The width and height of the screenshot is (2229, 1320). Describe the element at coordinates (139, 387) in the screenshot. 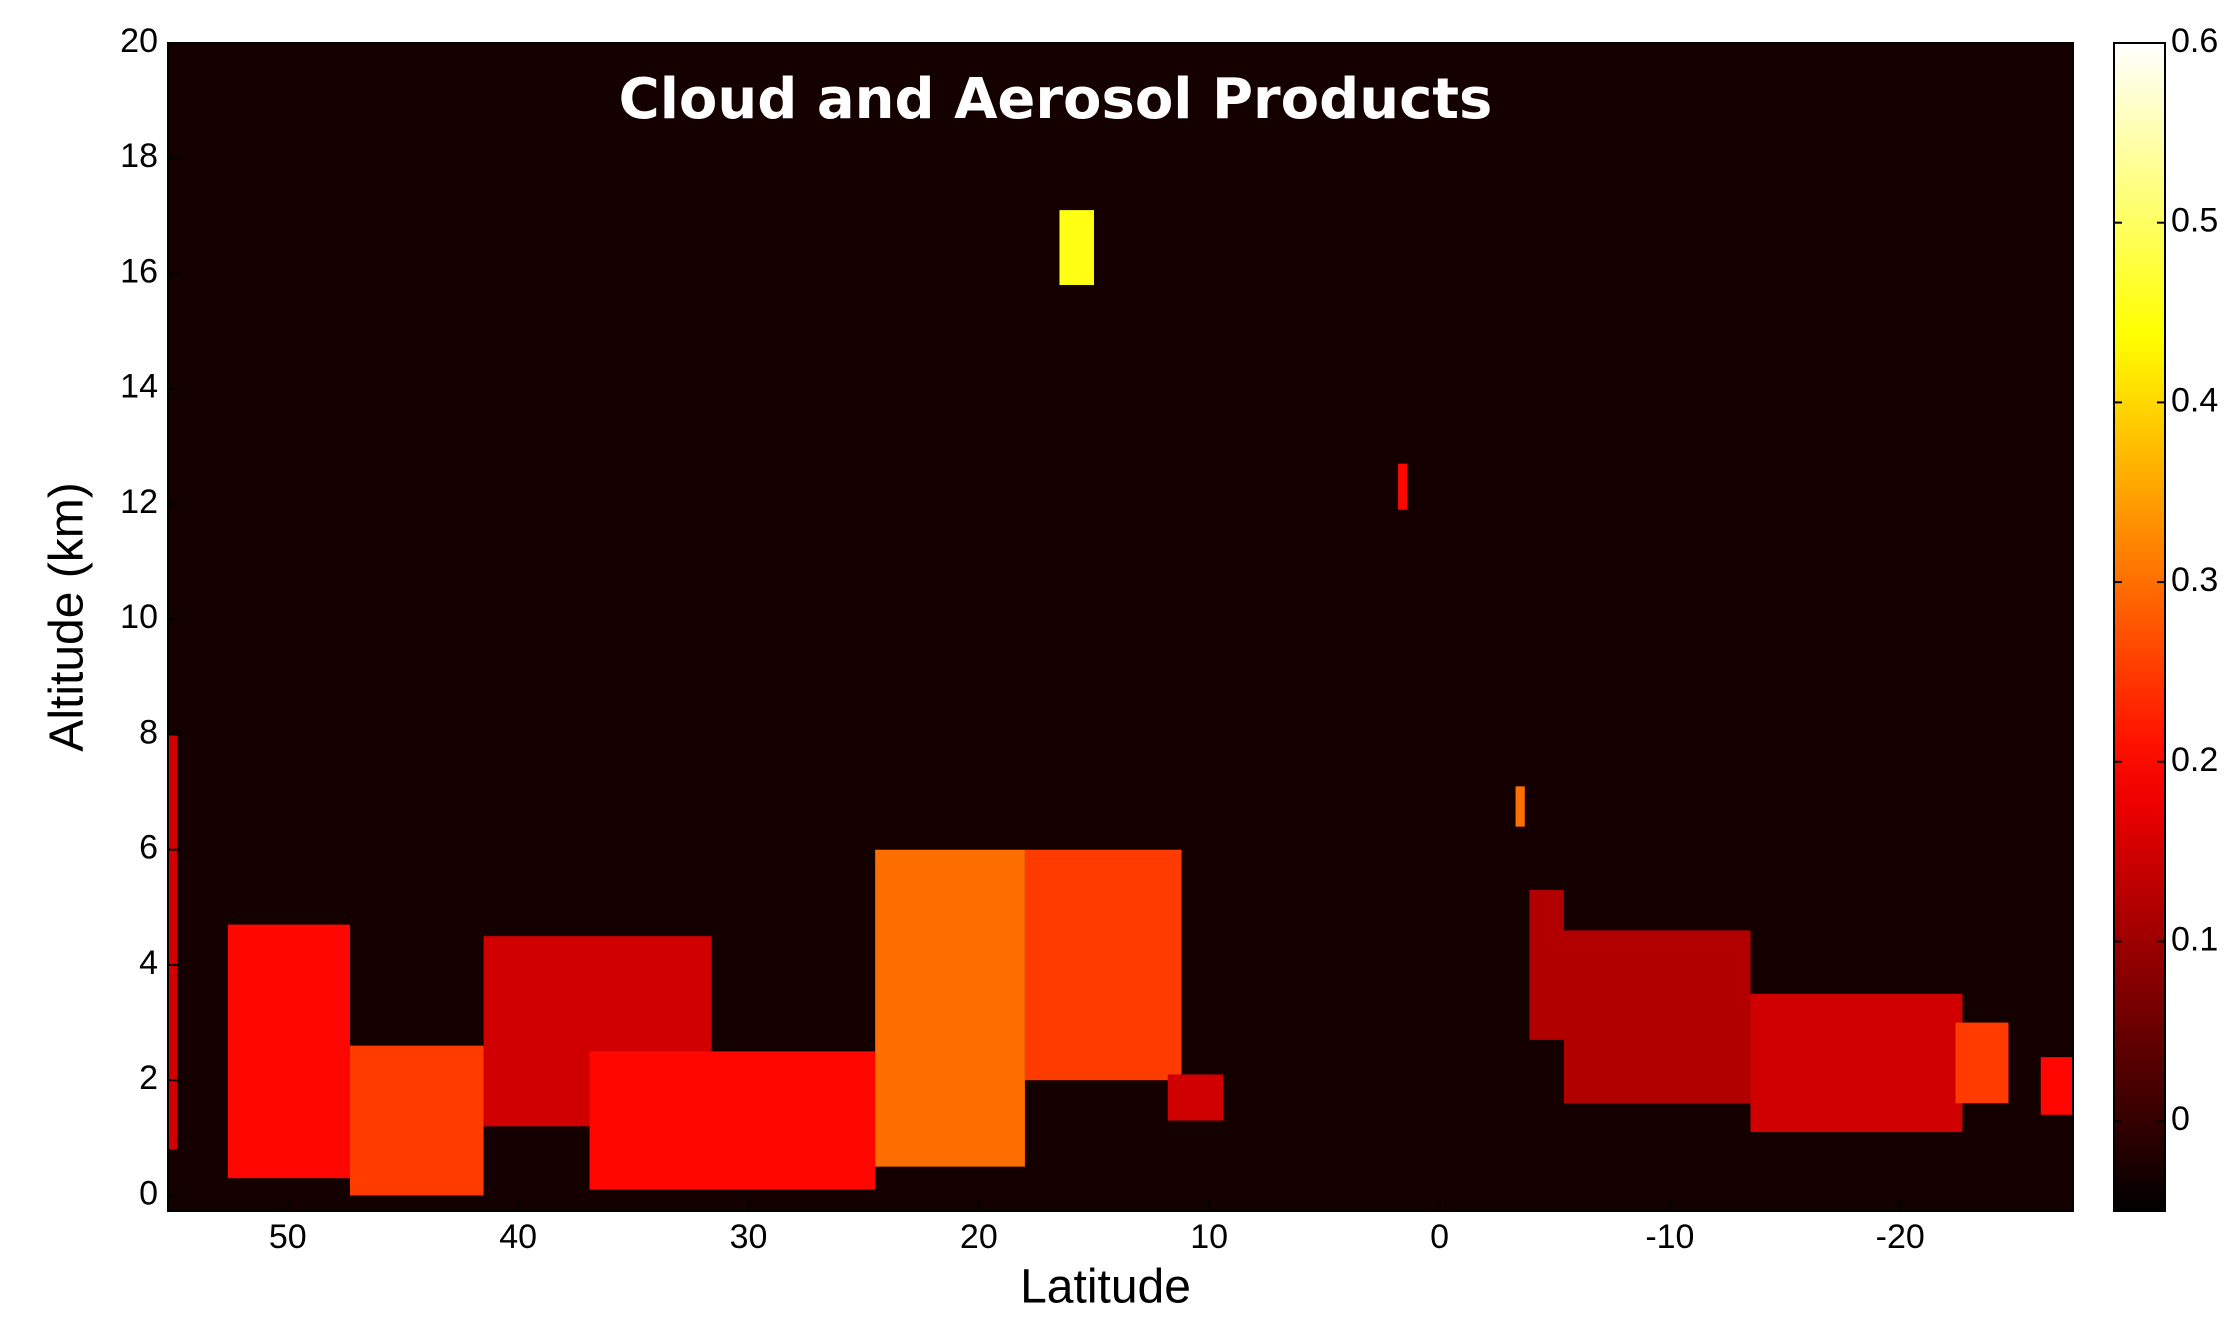

I see `y-tick-label: 14` at that location.